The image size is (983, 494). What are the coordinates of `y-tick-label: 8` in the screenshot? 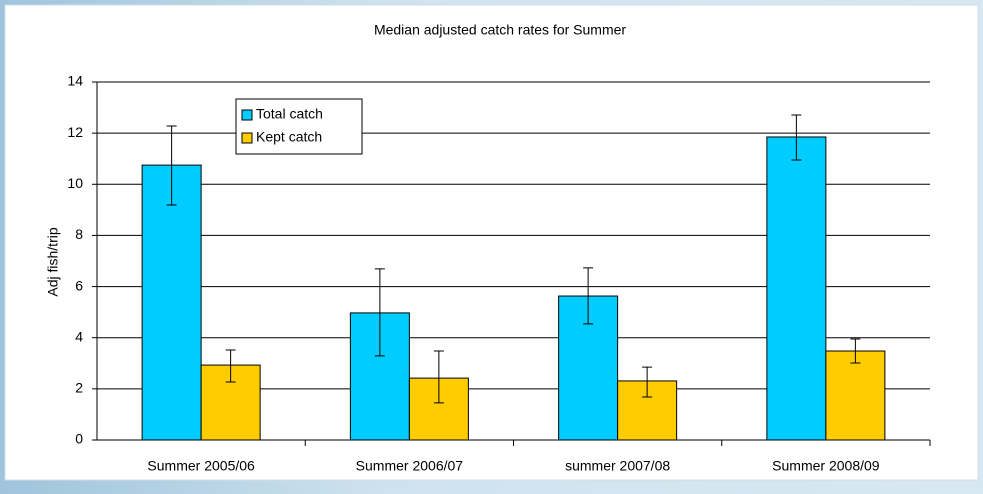 It's located at (79, 234).